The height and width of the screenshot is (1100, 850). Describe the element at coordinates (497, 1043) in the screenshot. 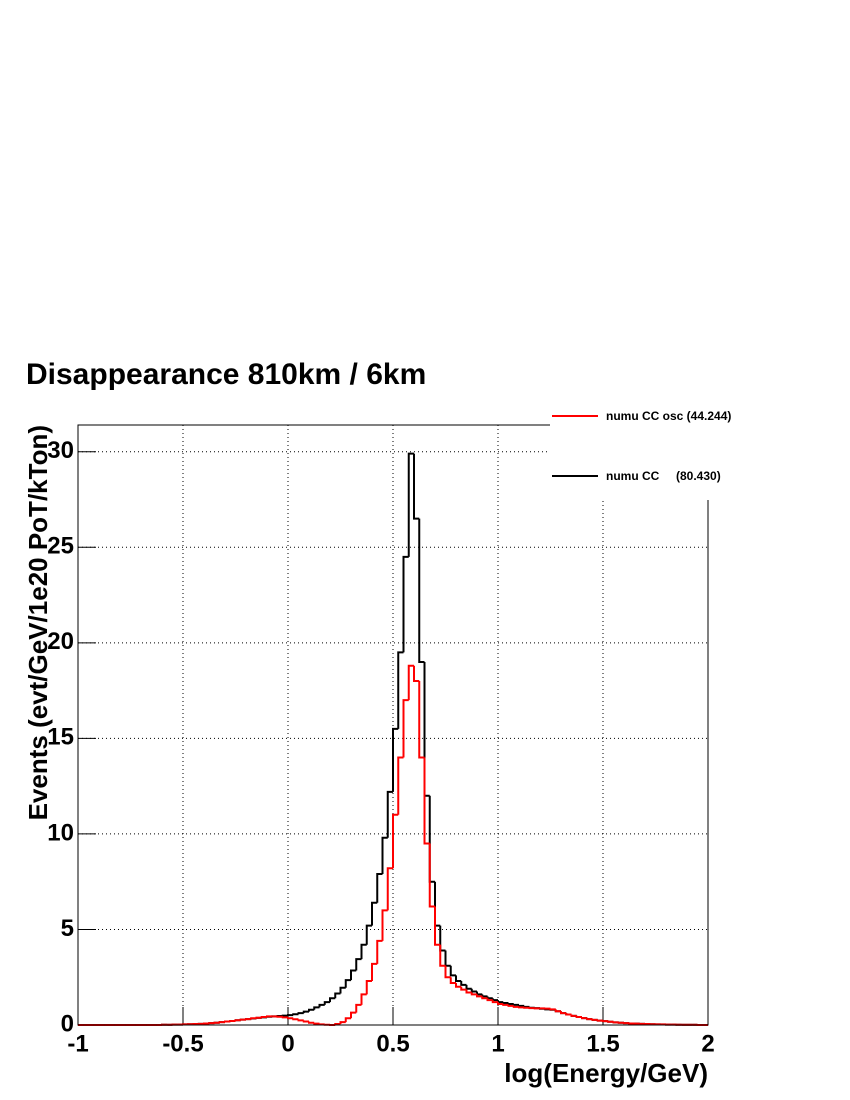

I see `x-tick-label: 1` at that location.